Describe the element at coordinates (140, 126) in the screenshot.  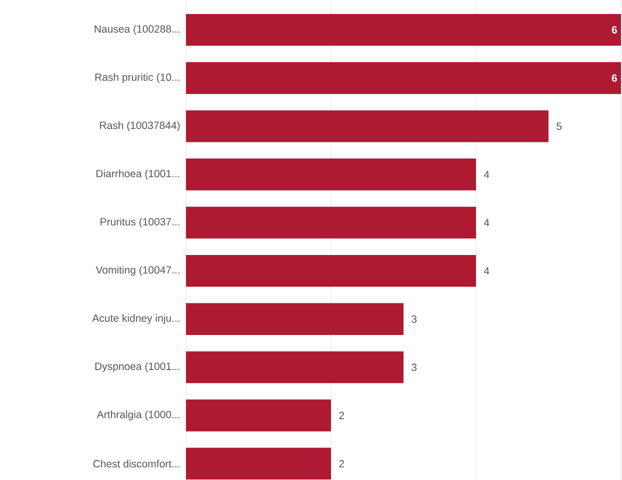
I see `y-tick-label: Rash (10037844)` at that location.